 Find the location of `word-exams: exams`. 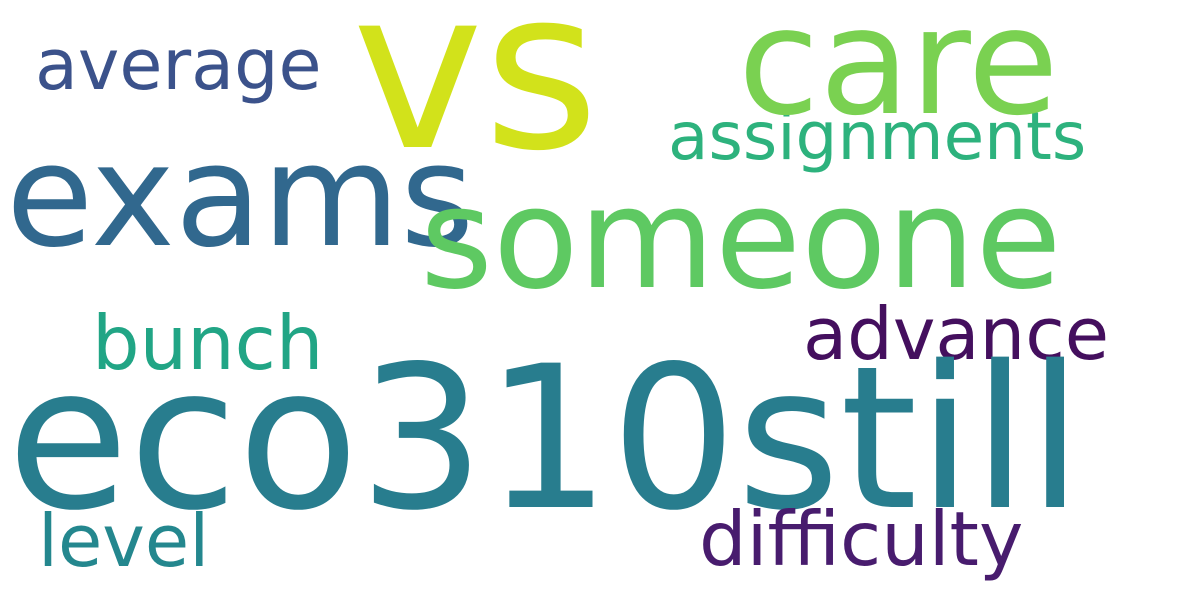

word-exams: exams is located at coordinates (240, 196).